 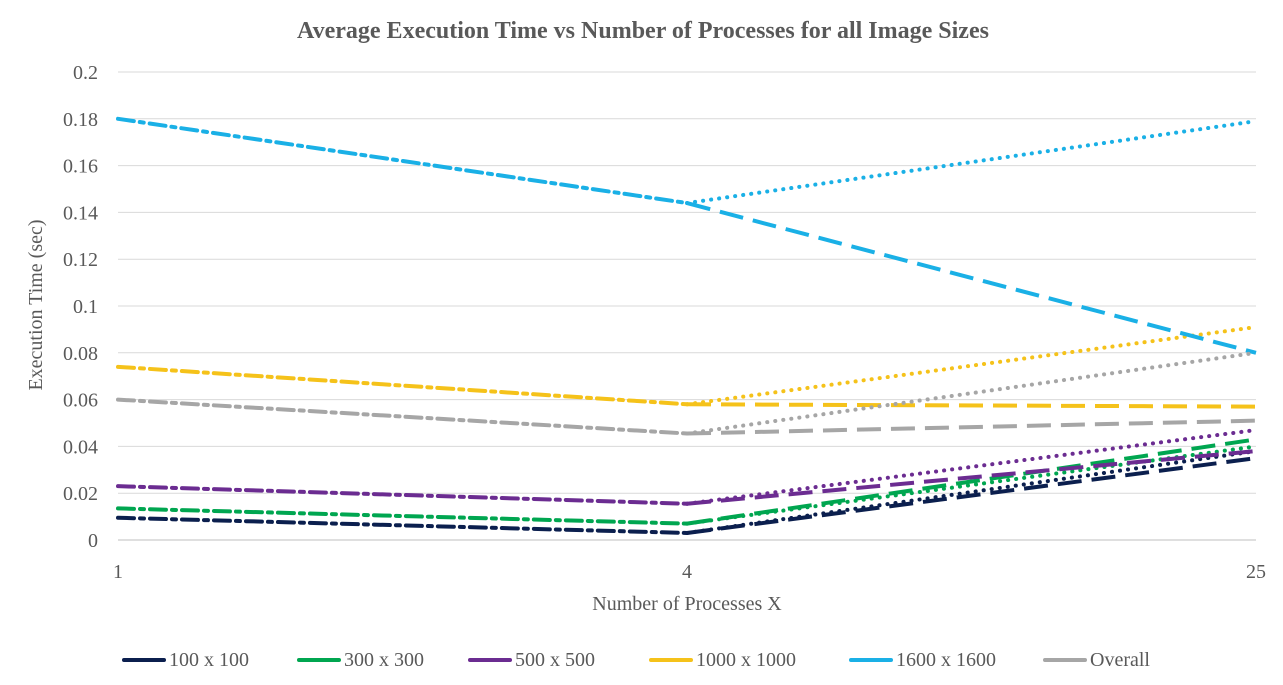 I want to click on y-tick-label: 0.18, so click(x=80, y=120).